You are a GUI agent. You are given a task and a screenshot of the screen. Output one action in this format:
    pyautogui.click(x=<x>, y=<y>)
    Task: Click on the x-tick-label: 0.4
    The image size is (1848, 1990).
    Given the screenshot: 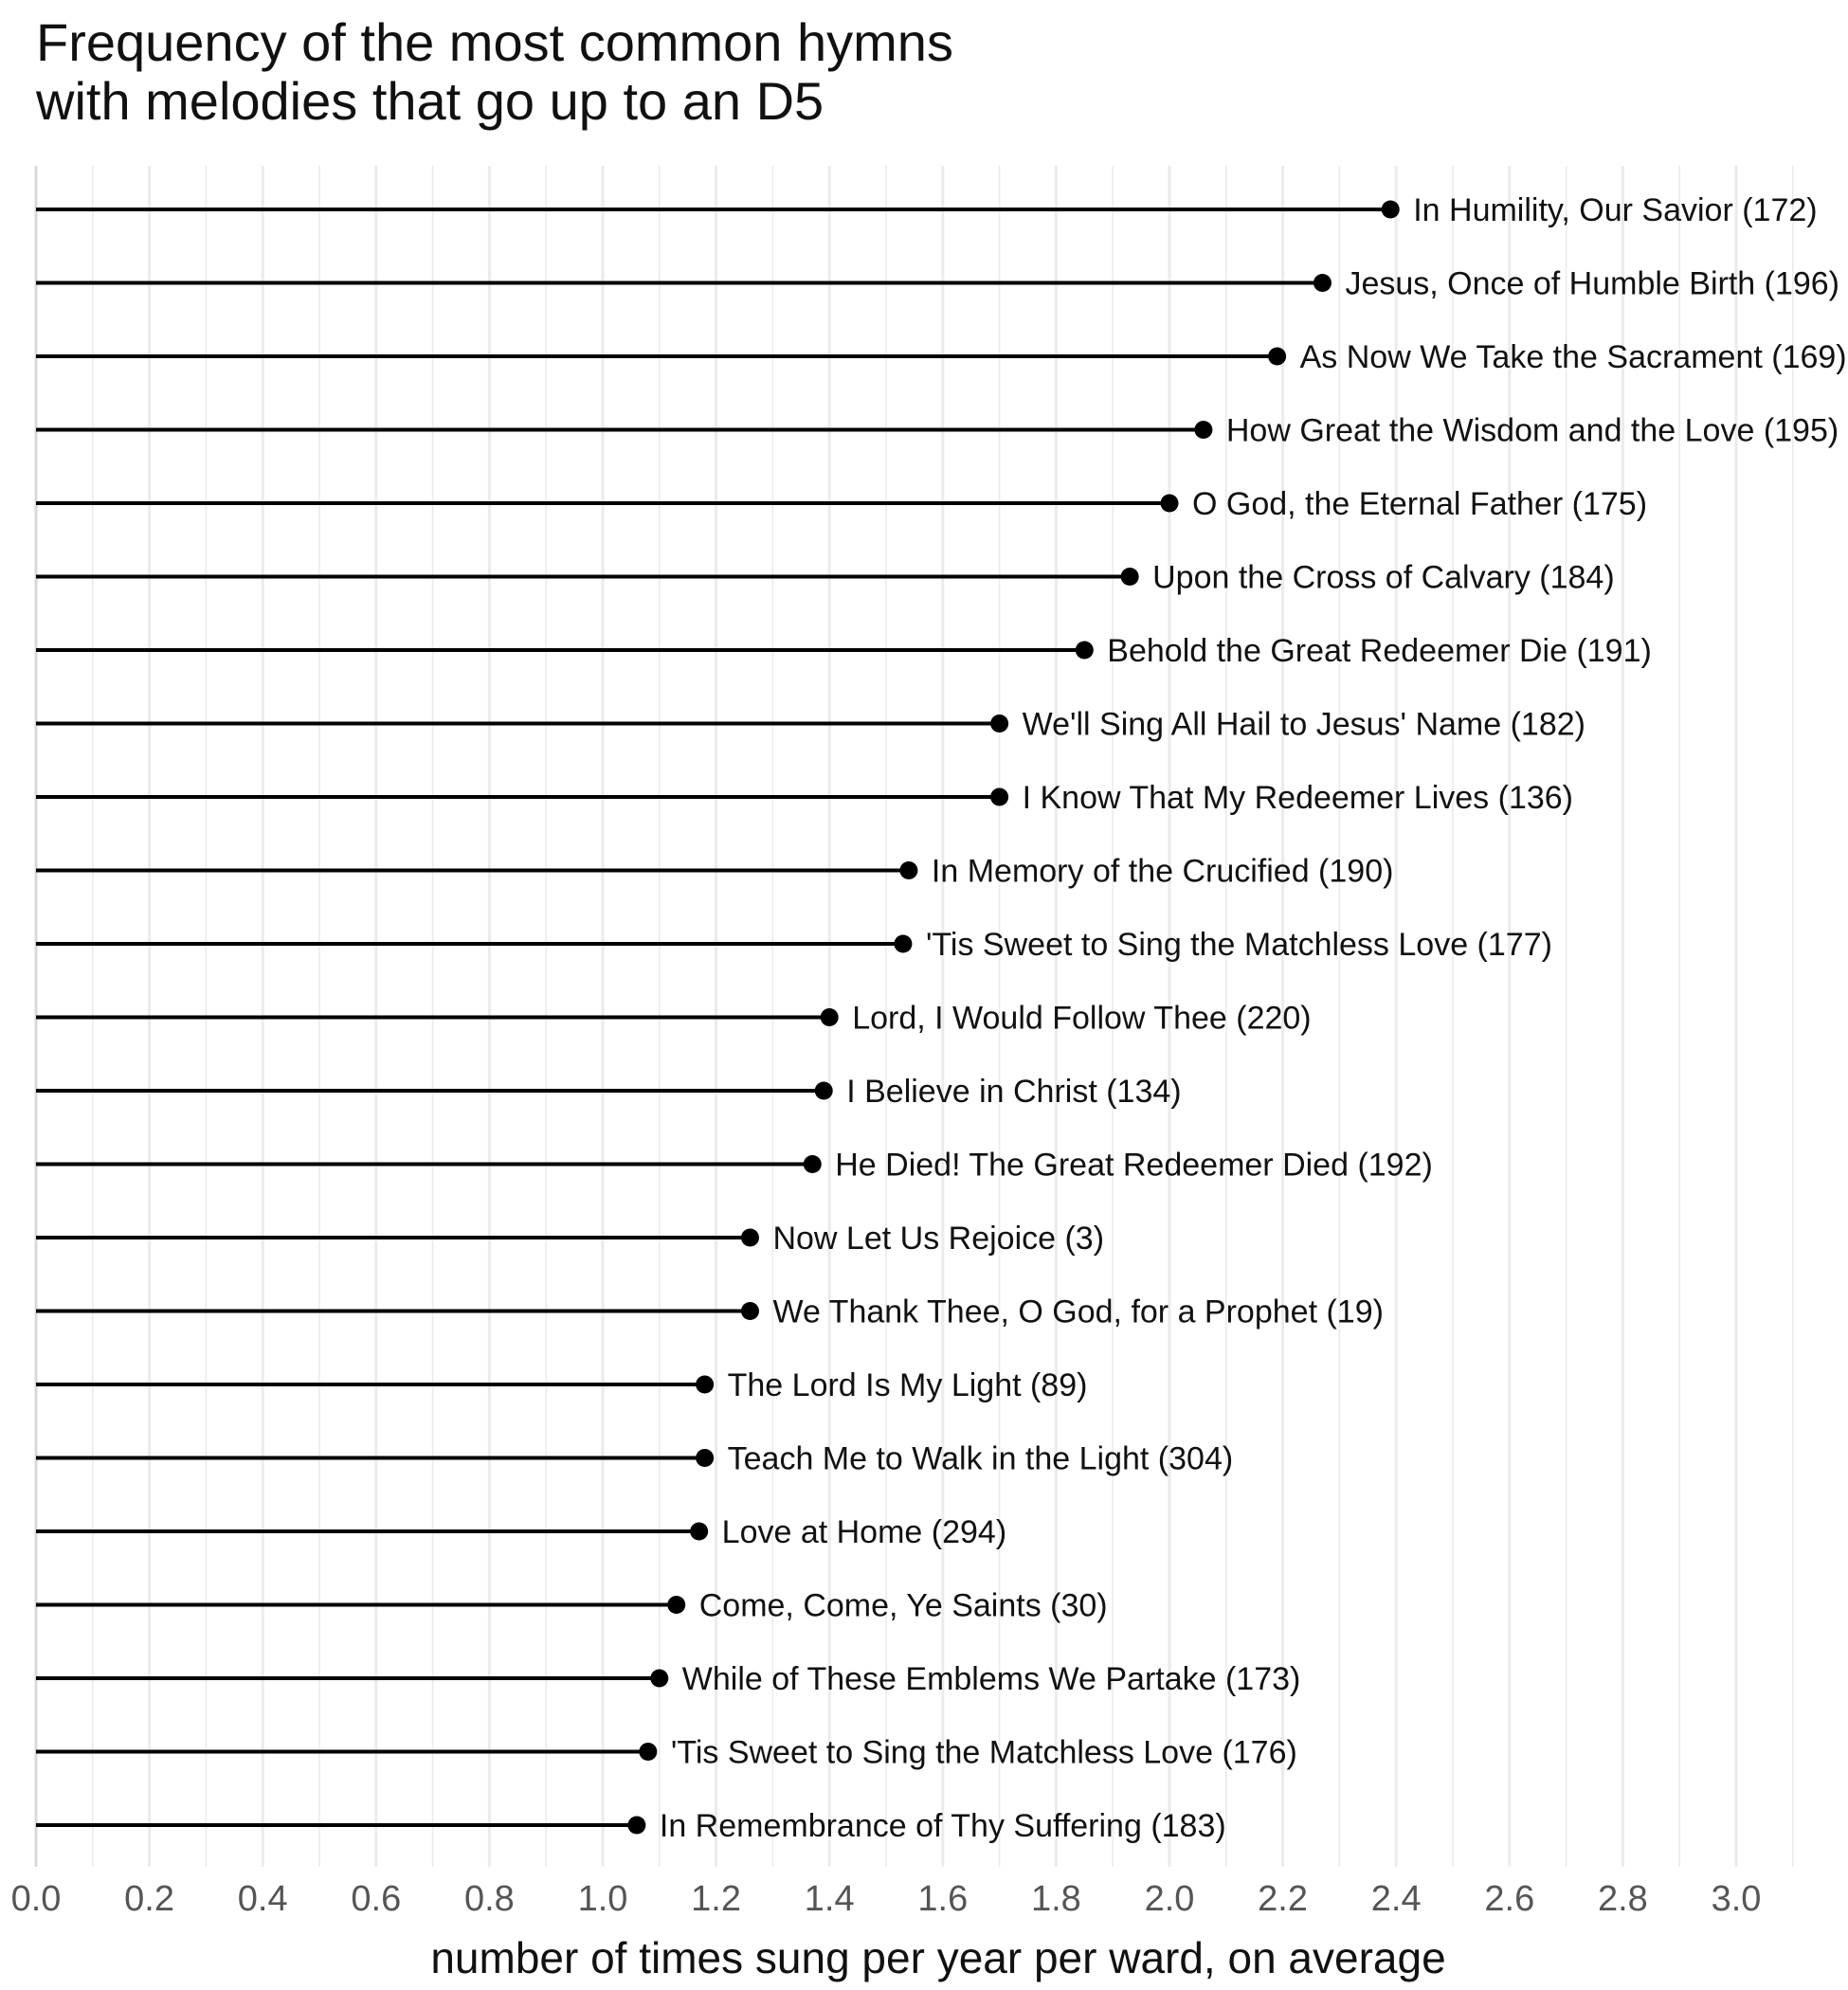 What is the action you would take?
    pyautogui.click(x=263, y=1899)
    